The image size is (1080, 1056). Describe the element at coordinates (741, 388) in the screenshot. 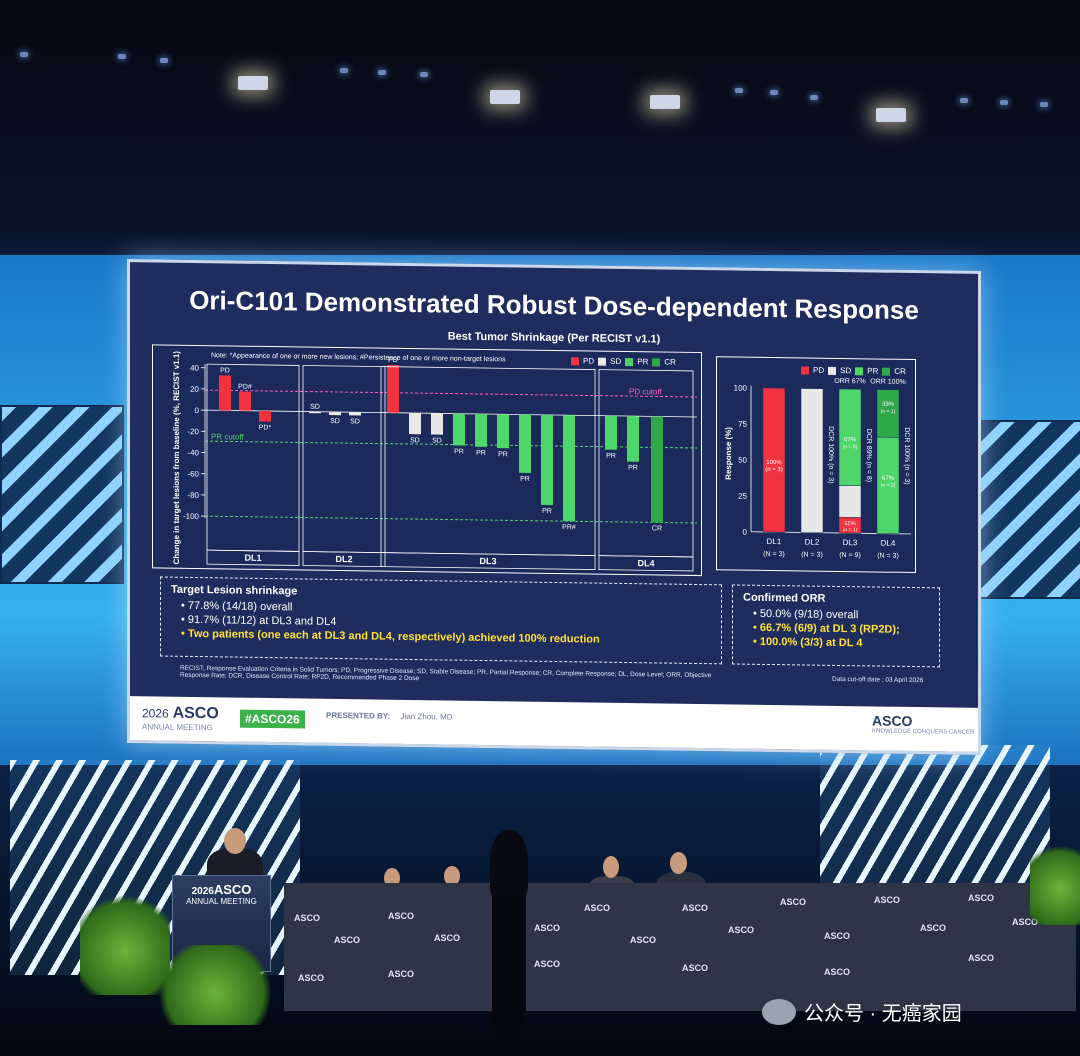

I see `ytick-label: 100` at that location.